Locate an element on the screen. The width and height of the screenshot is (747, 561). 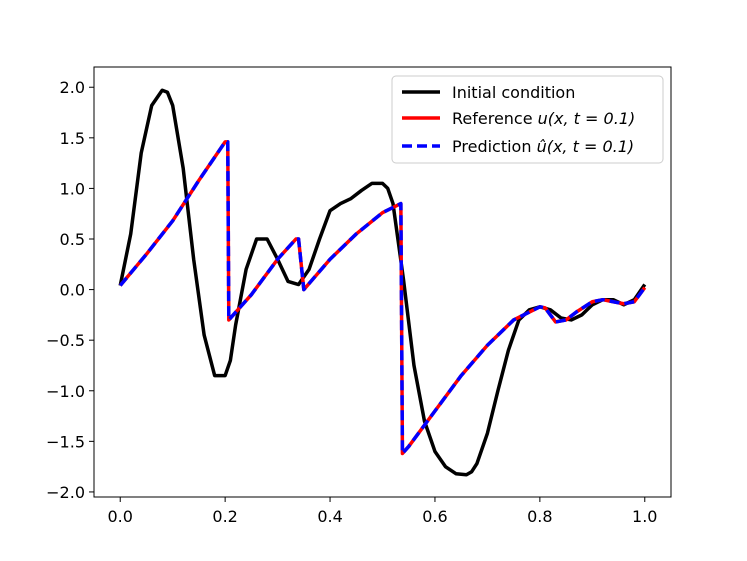
y-tick-label-6: −1.0 is located at coordinates (65, 391).